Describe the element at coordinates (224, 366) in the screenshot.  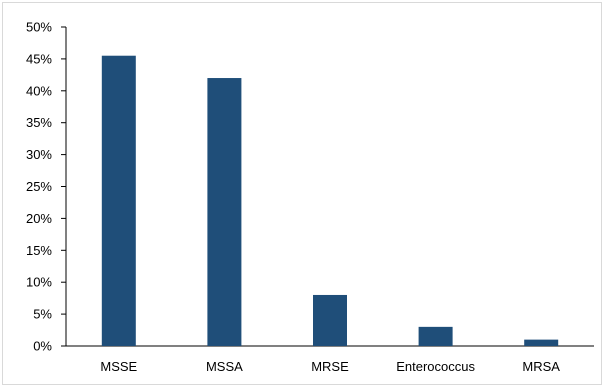
I see `x-tick-label: MSSA` at that location.